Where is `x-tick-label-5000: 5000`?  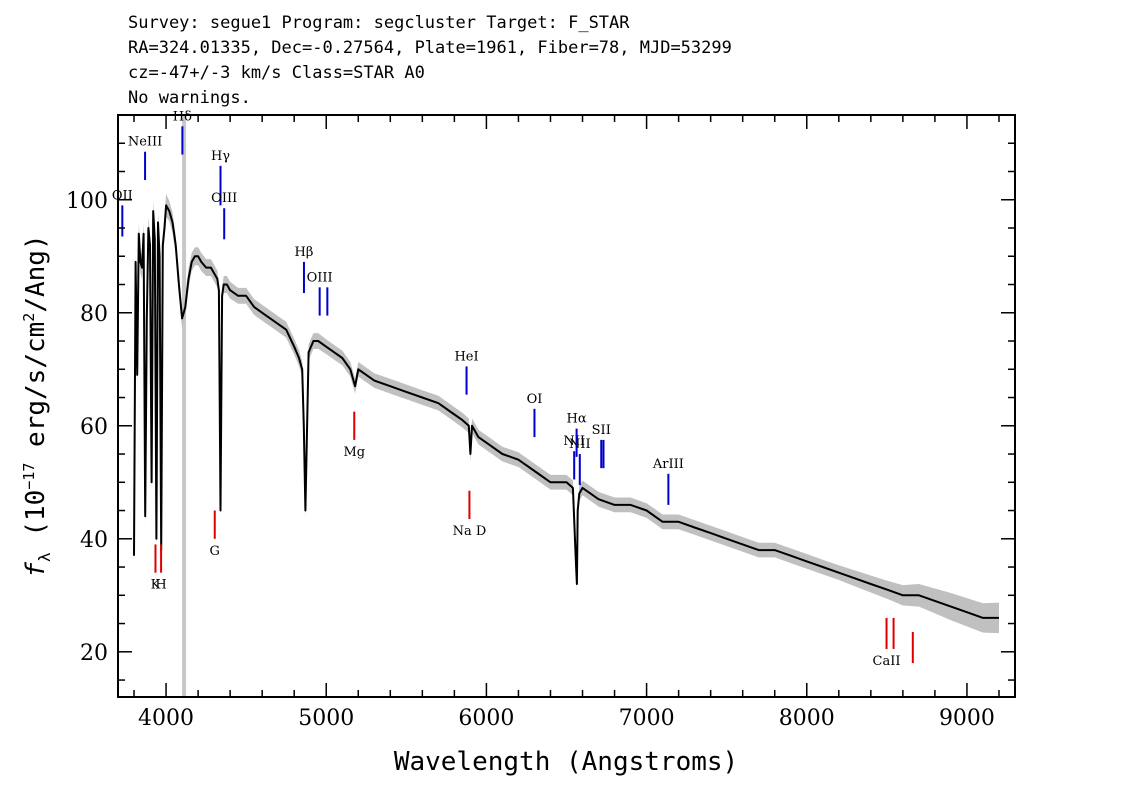
x-tick-label-5000: 5000 is located at coordinates (326, 718).